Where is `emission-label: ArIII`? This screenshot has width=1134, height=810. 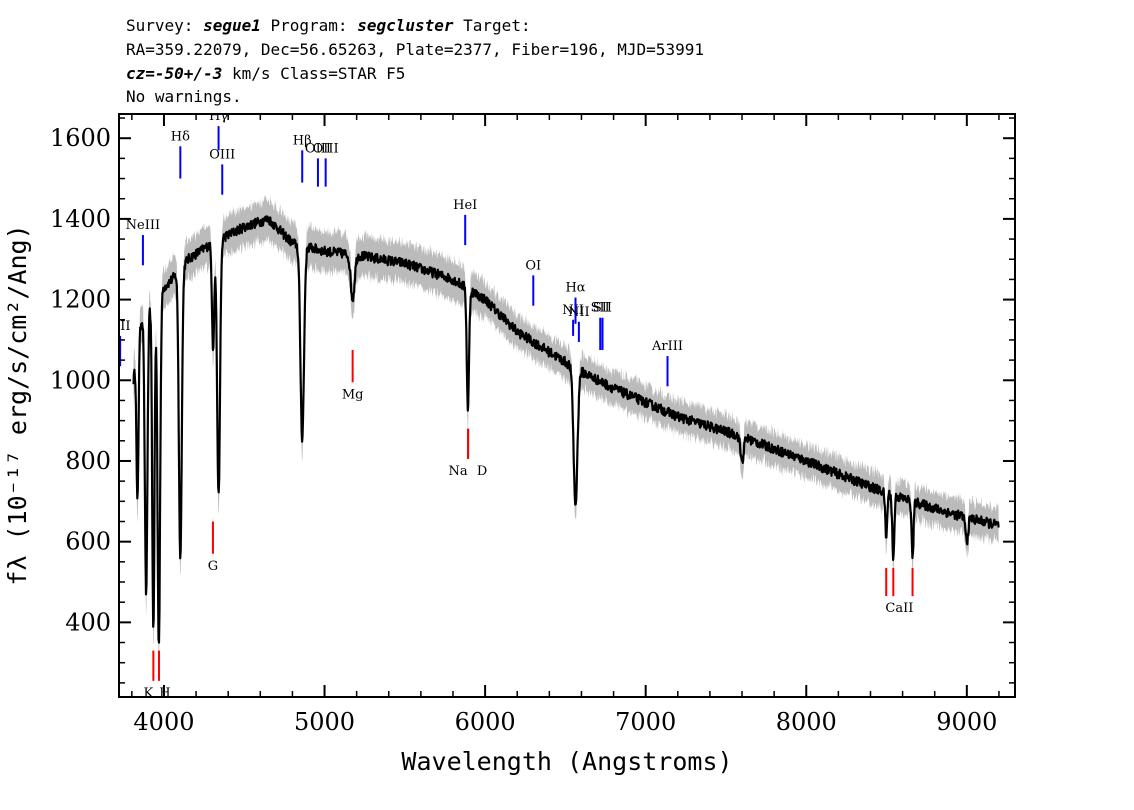 emission-label: ArIII is located at coordinates (667, 346).